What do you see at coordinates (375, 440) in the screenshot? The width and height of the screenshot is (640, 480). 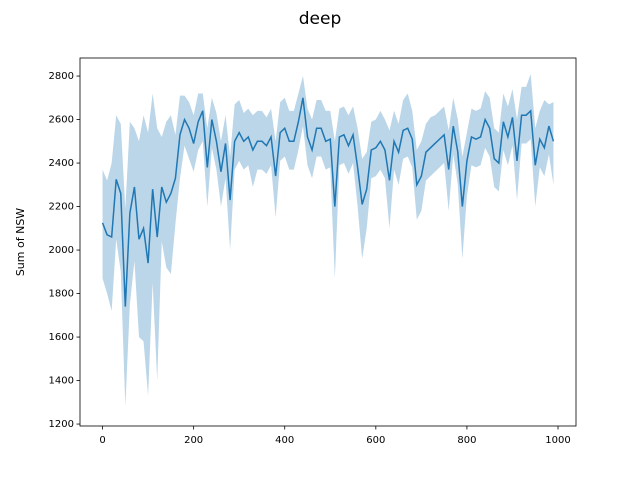 I see `x-tick-label: 600` at bounding box center [375, 440].